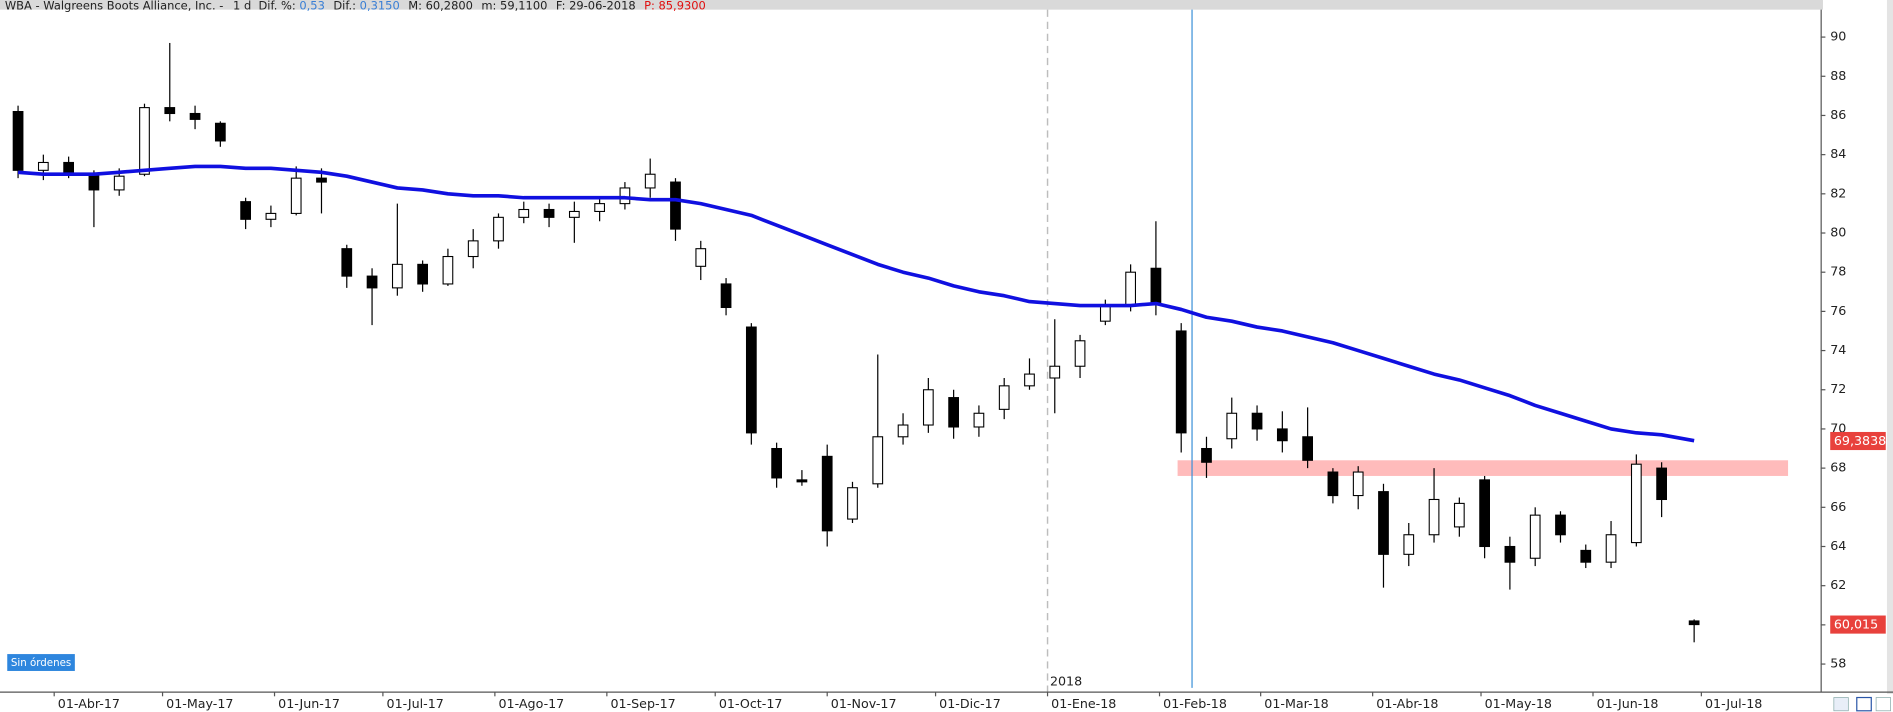 The image size is (1893, 712). Describe the element at coordinates (531, 703) in the screenshot. I see `x-tick-label: 01-Ago-17` at that location.